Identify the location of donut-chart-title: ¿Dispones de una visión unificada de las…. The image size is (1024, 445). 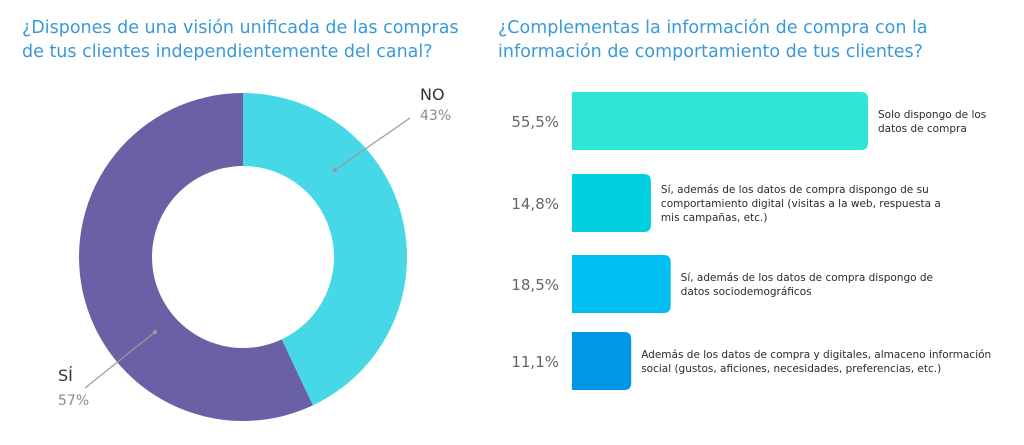
(240, 40).